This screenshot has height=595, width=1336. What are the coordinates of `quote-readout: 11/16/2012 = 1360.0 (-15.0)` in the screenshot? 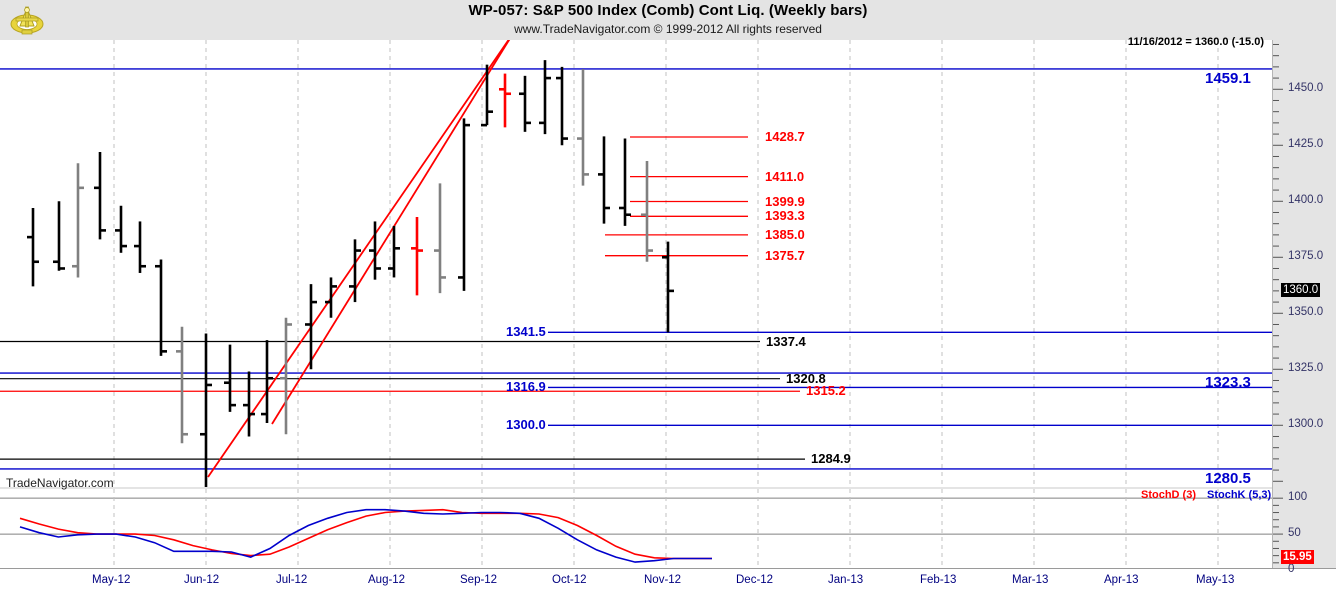 It's located at (1195, 42).